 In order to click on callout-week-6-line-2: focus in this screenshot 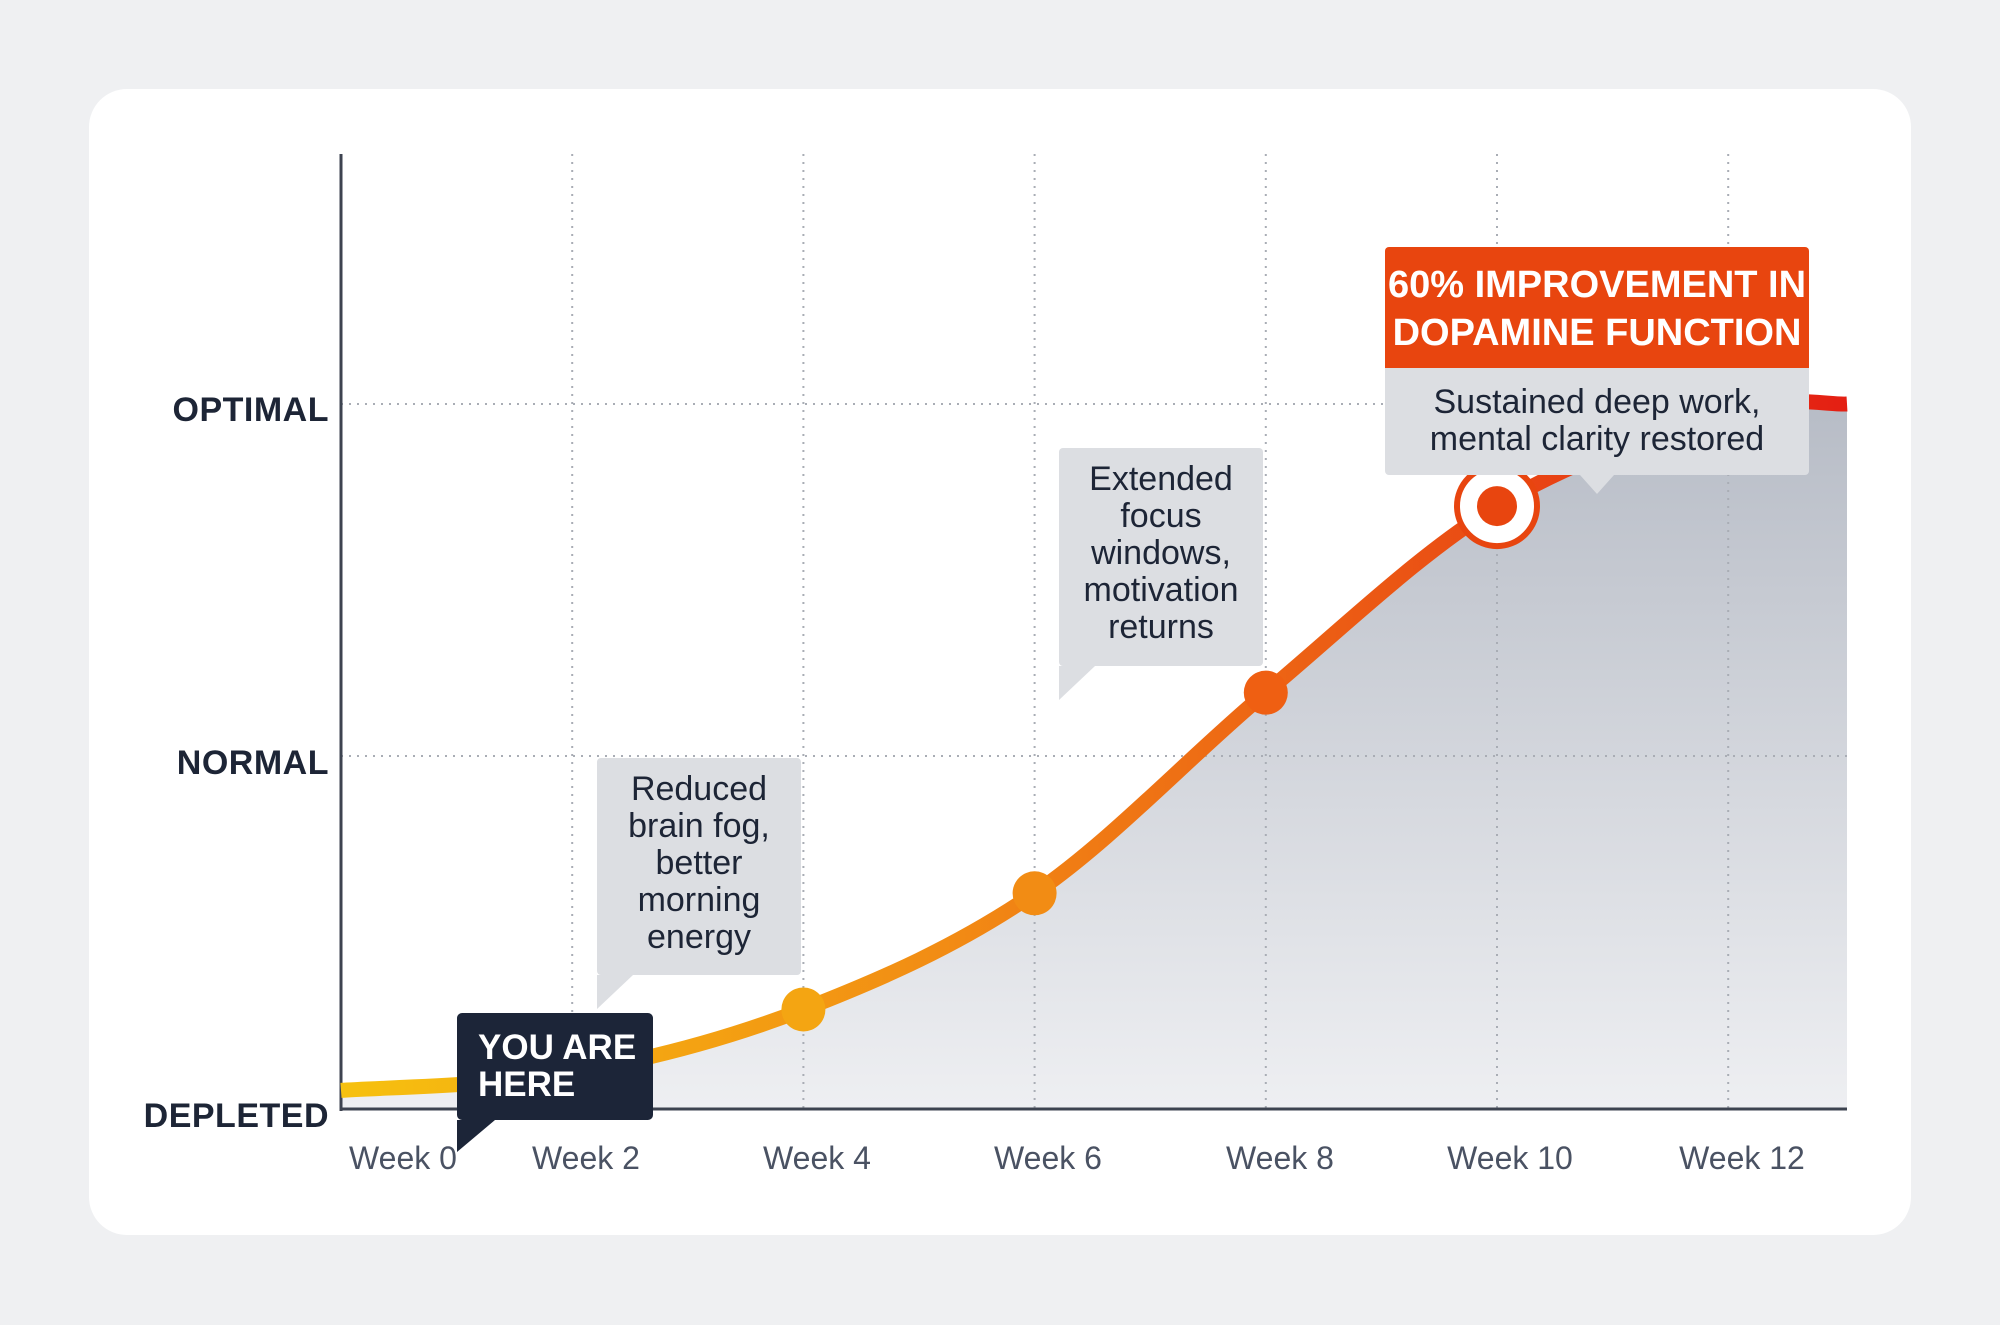, I will do `click(1161, 516)`.